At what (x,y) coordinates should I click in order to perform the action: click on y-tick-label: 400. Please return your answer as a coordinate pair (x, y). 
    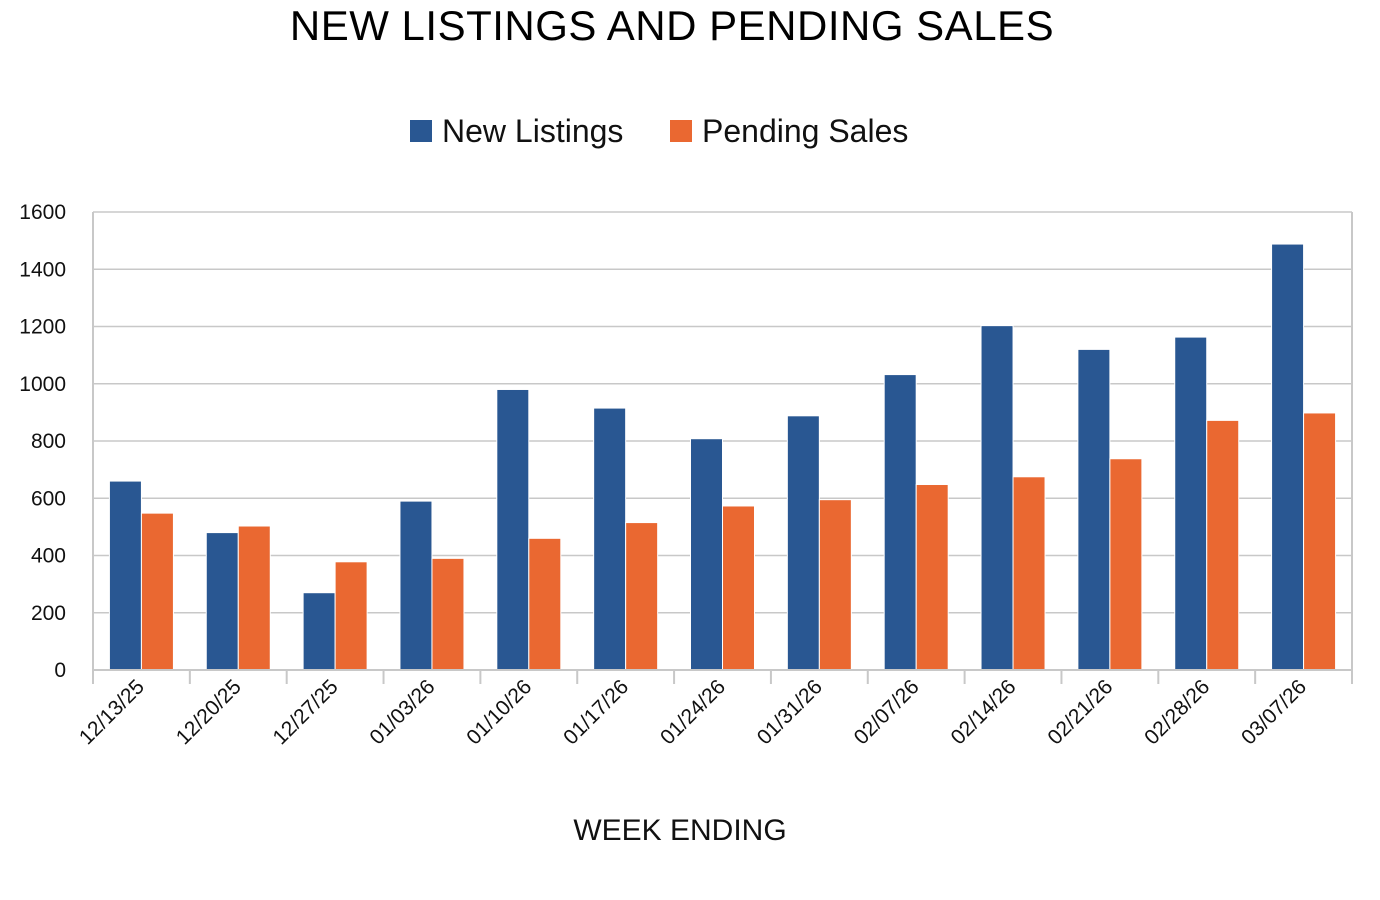
    Looking at the image, I should click on (48, 556).